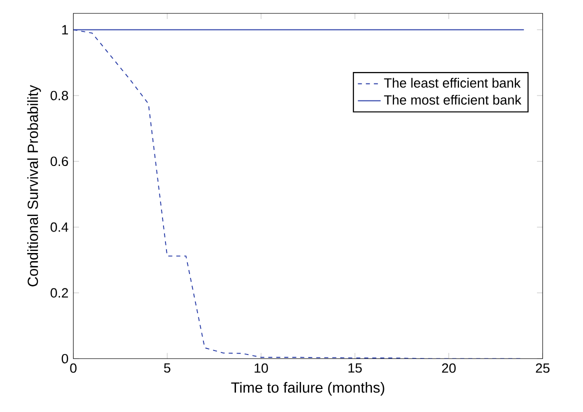  I want to click on x-tick-label: 5, so click(167, 368).